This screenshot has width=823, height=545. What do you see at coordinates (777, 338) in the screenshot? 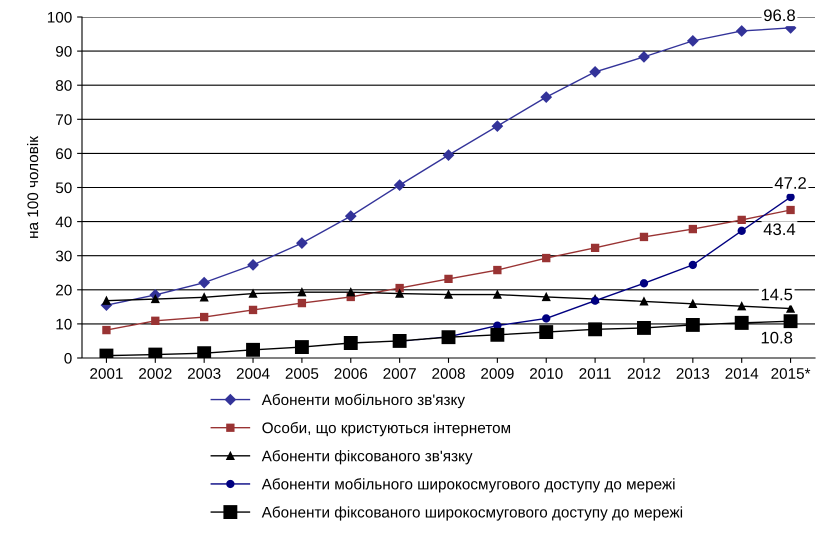
I see `annotation: 10.8` at bounding box center [777, 338].